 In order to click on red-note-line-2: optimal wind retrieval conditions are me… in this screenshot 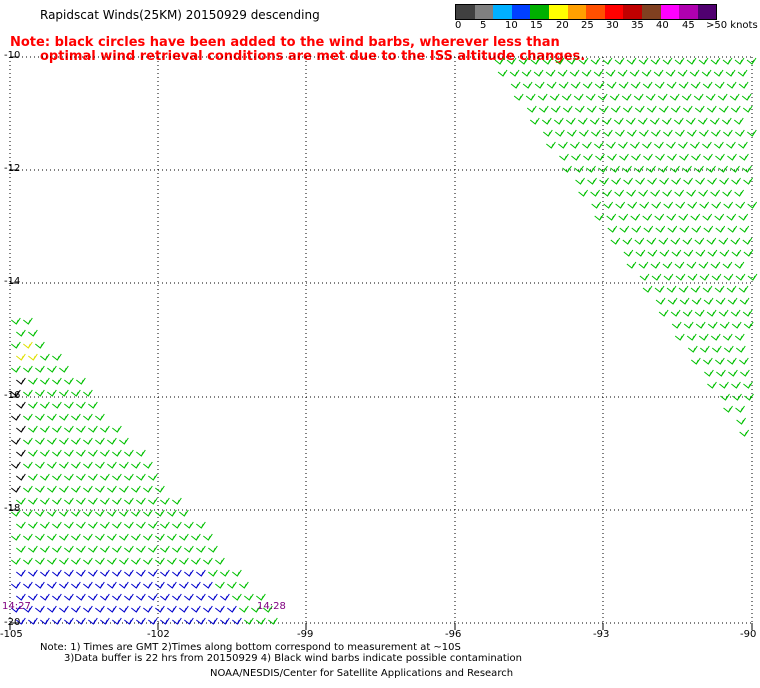, I will do `click(313, 56)`.